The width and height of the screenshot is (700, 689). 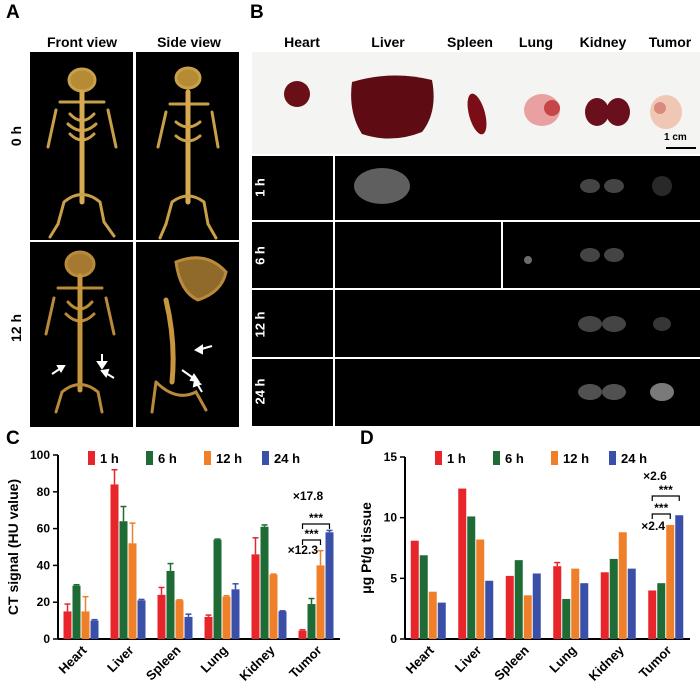 I want to click on row-label-12h: 12 h, so click(x=16, y=328).